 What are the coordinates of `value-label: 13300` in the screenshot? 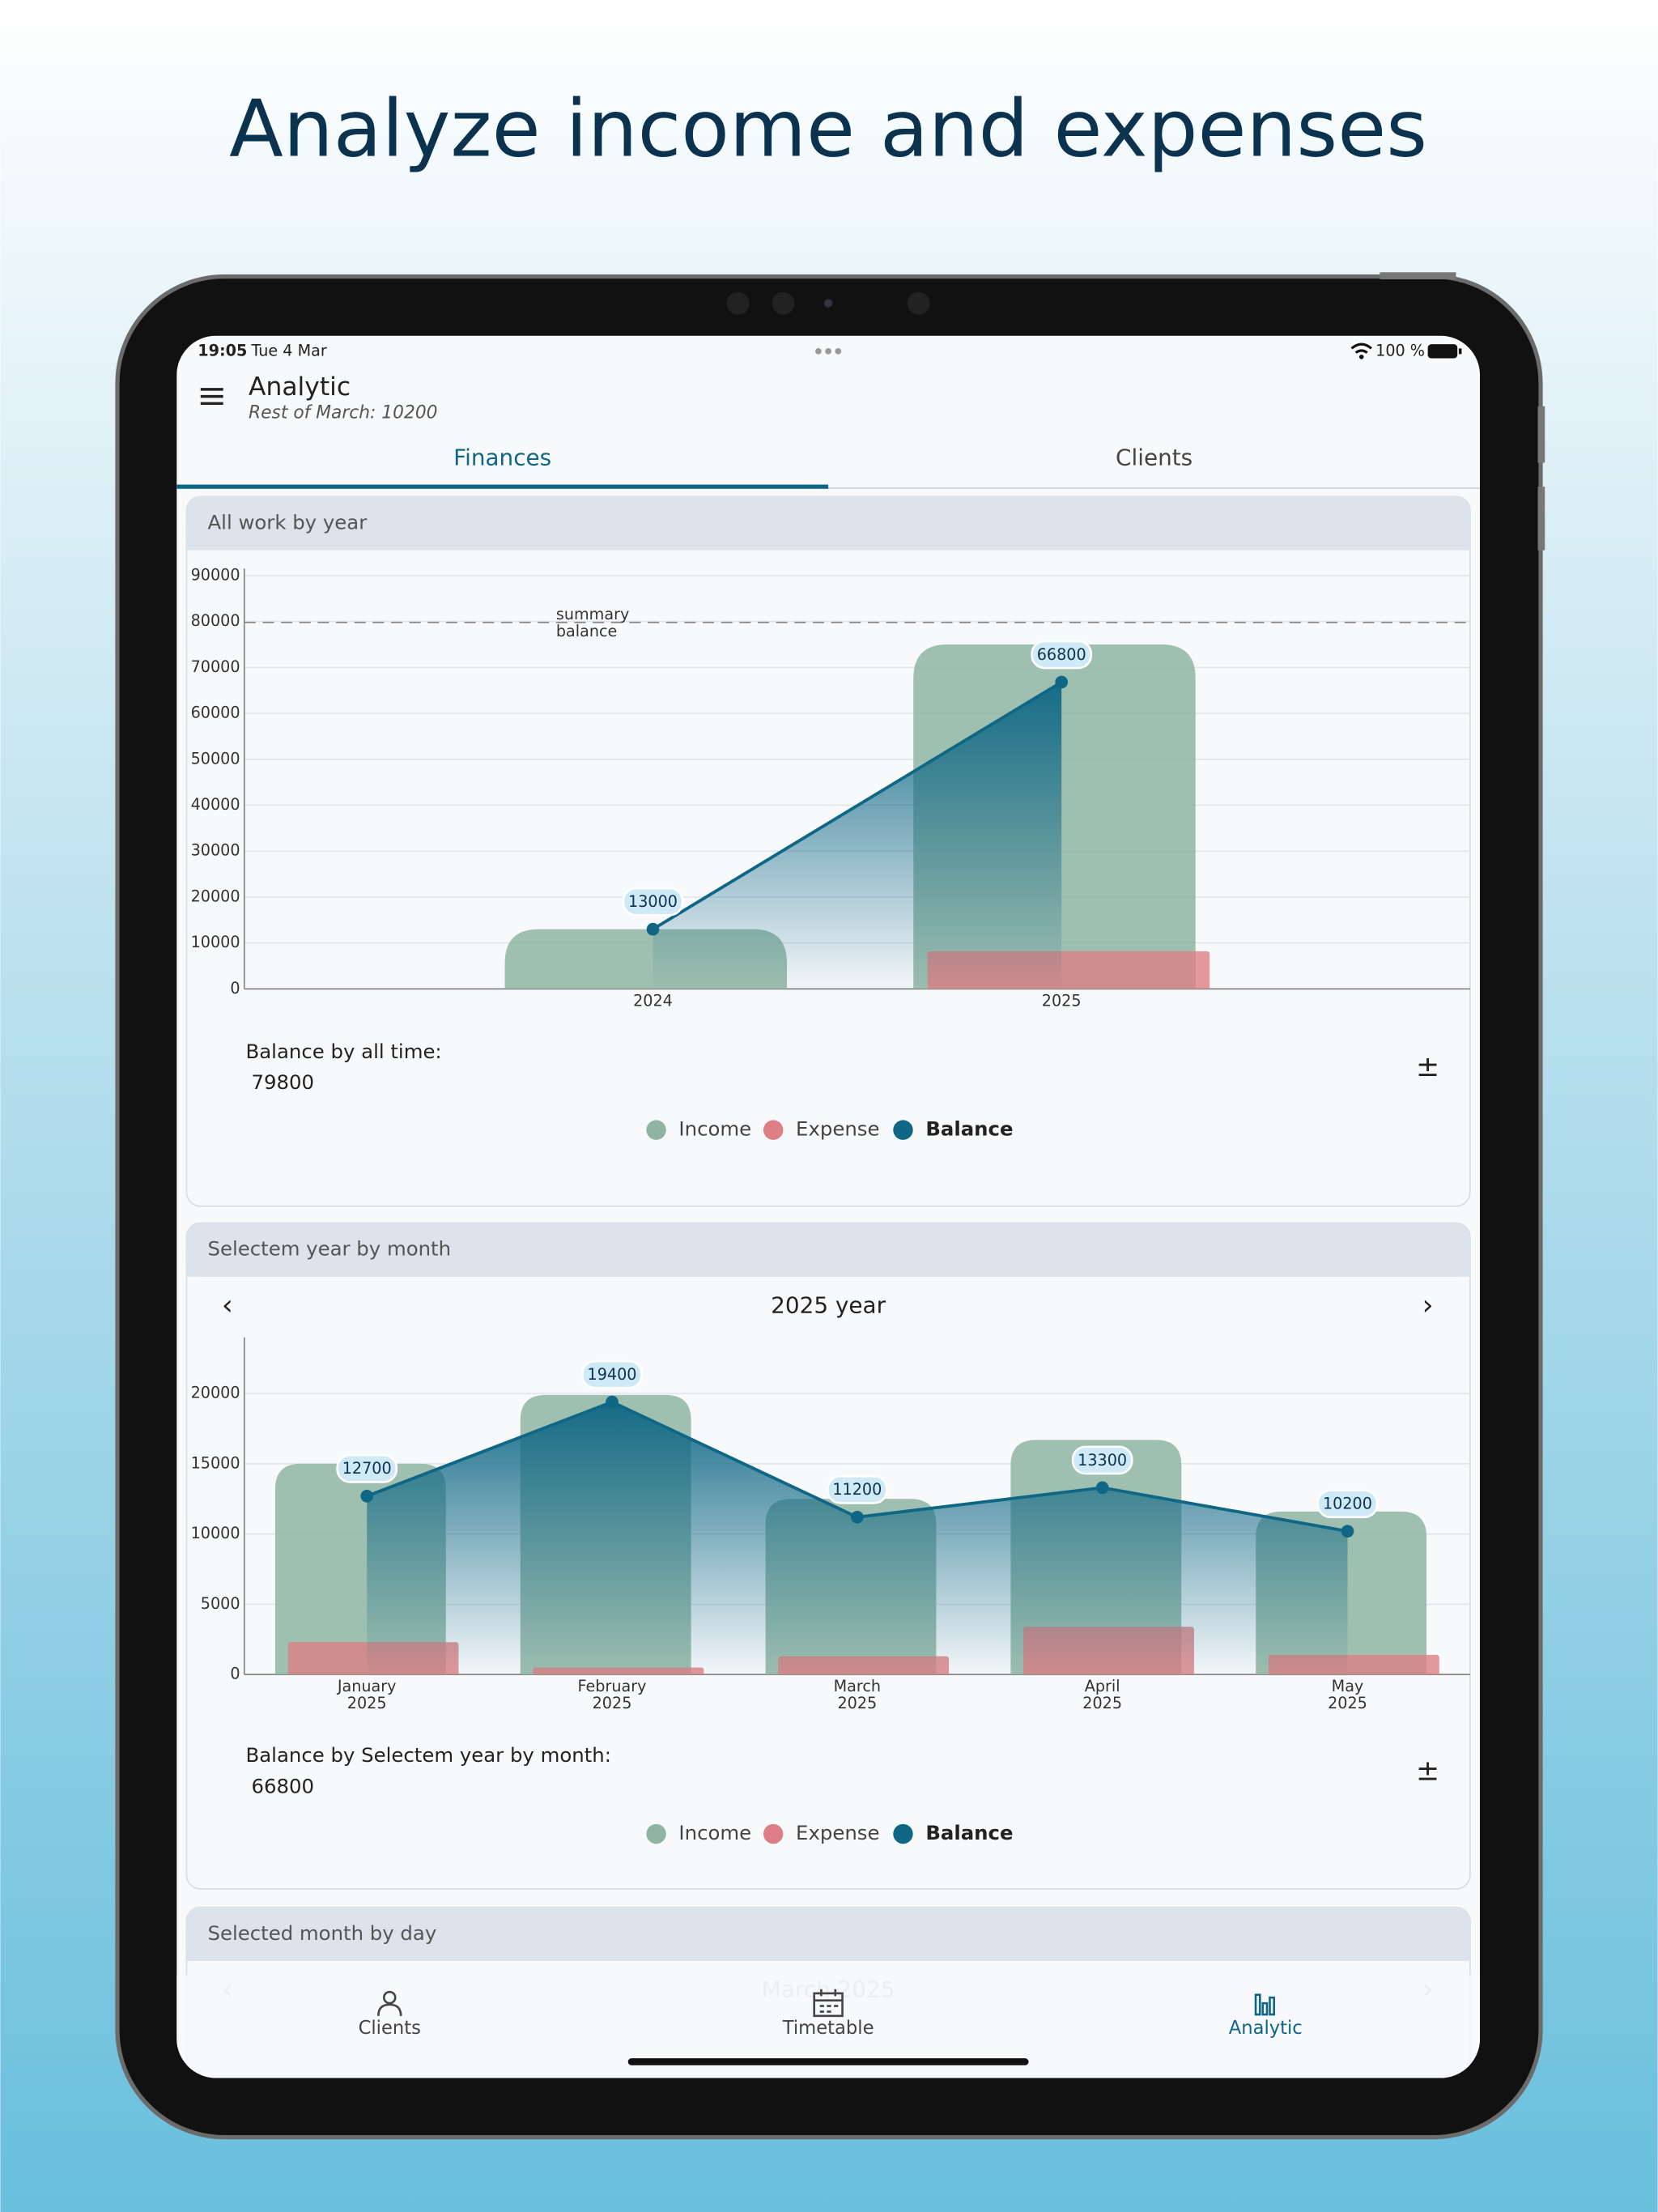 It's located at (1102, 1461).